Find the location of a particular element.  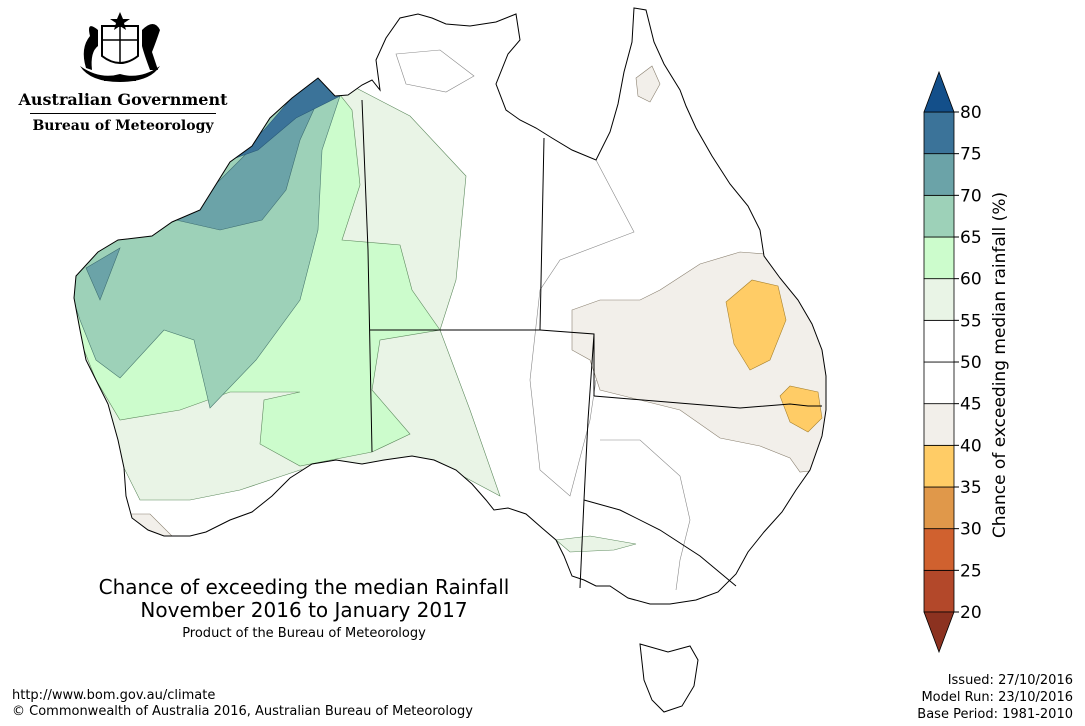

legend-arrow-bottom is located at coordinates (939, 632).